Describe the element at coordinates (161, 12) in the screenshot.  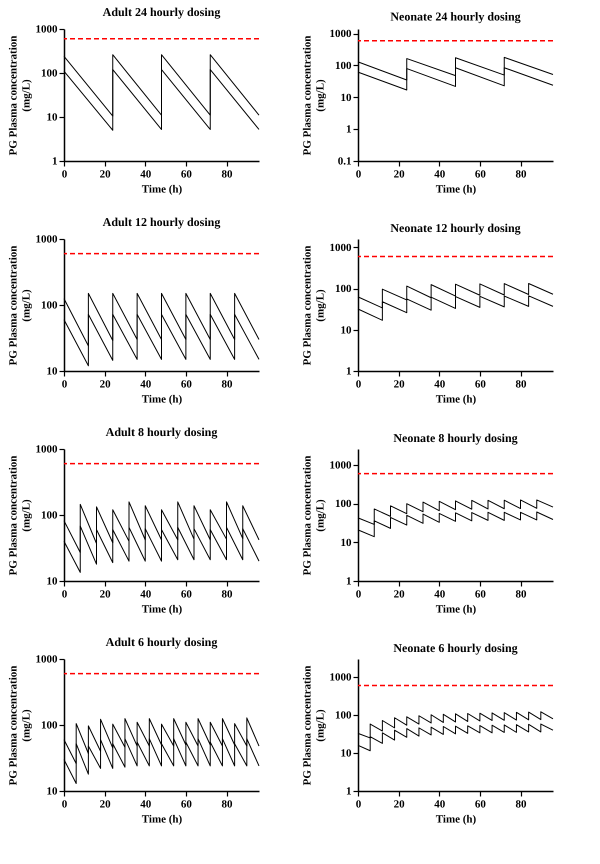
I see `chart-title: Adult 24 hourly dosing` at that location.